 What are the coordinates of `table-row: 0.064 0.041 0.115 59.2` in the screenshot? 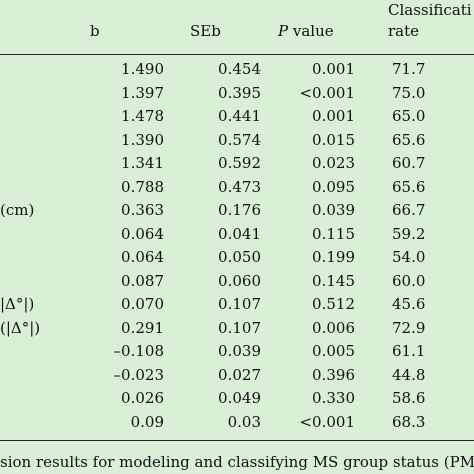 It's located at (237, 235).